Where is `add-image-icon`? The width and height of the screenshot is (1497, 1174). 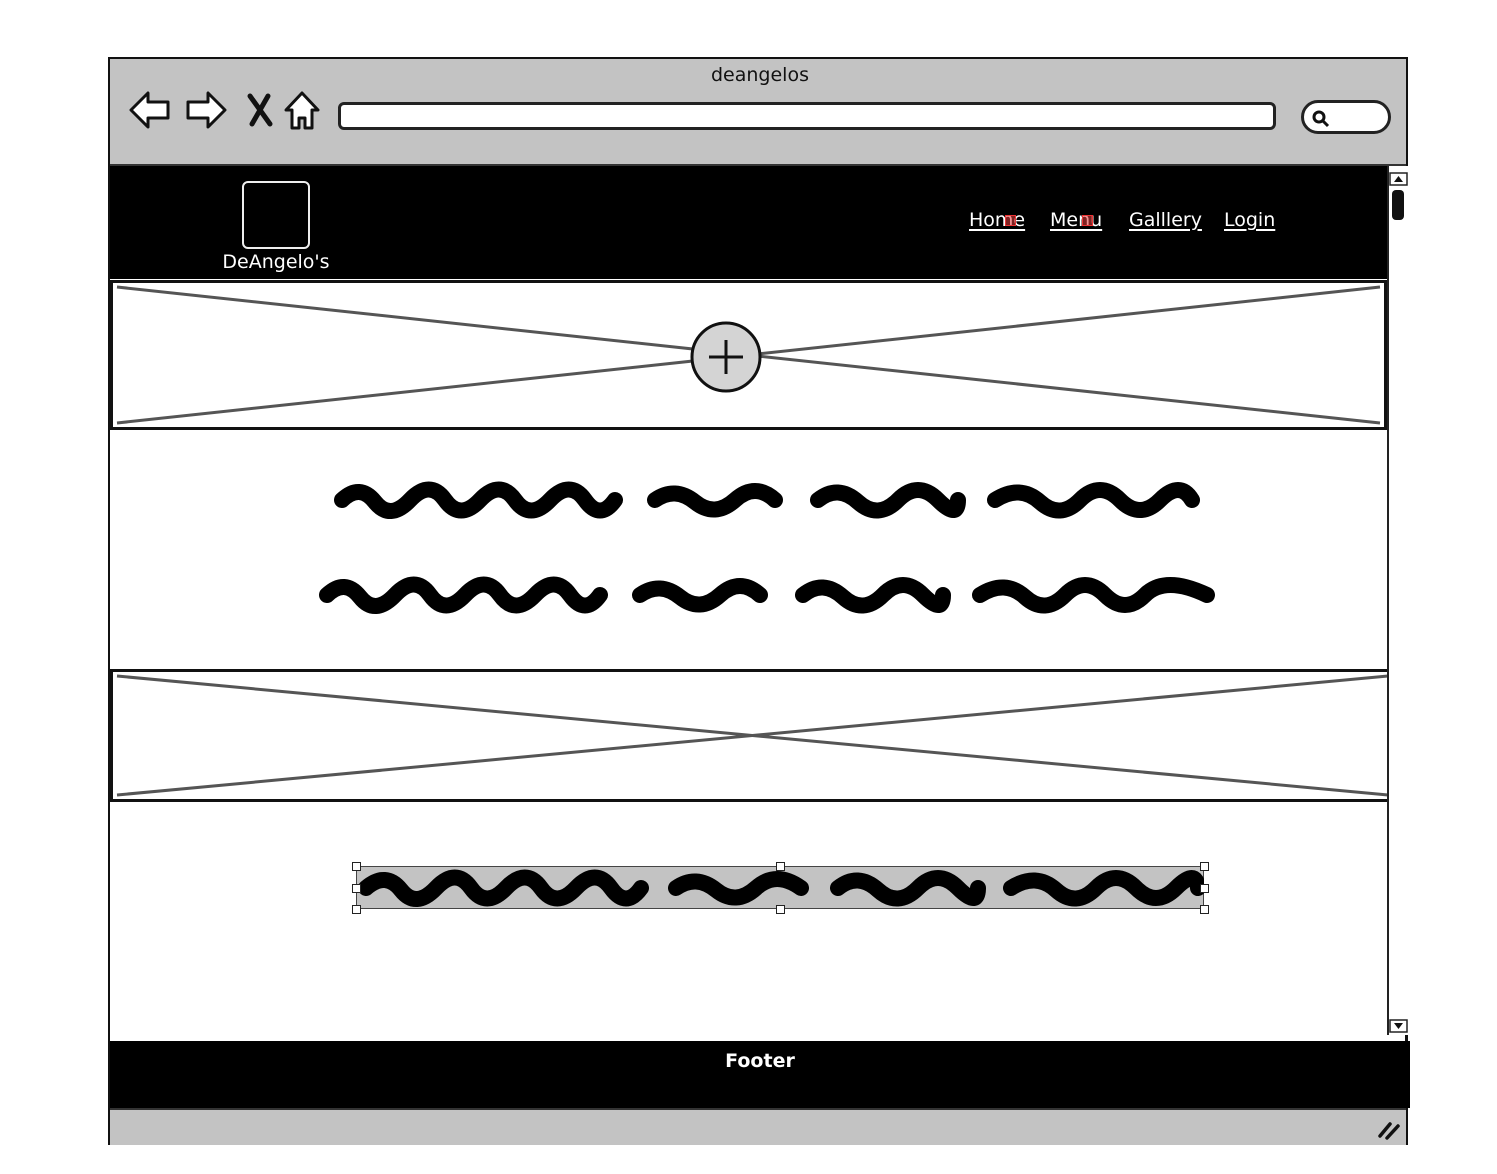 add-image-icon is located at coordinates (726, 357).